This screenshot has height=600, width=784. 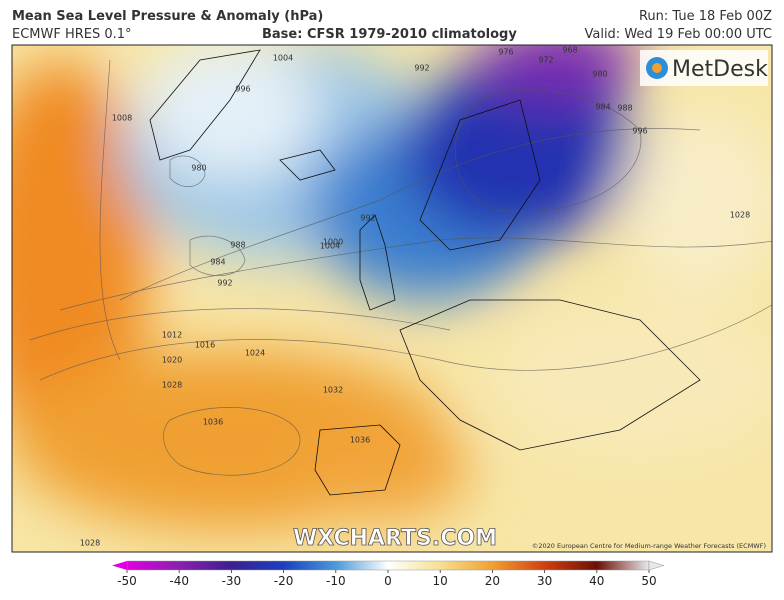 What do you see at coordinates (395, 538) in the screenshot?
I see `watermark: WXCHARTS.COM` at bounding box center [395, 538].